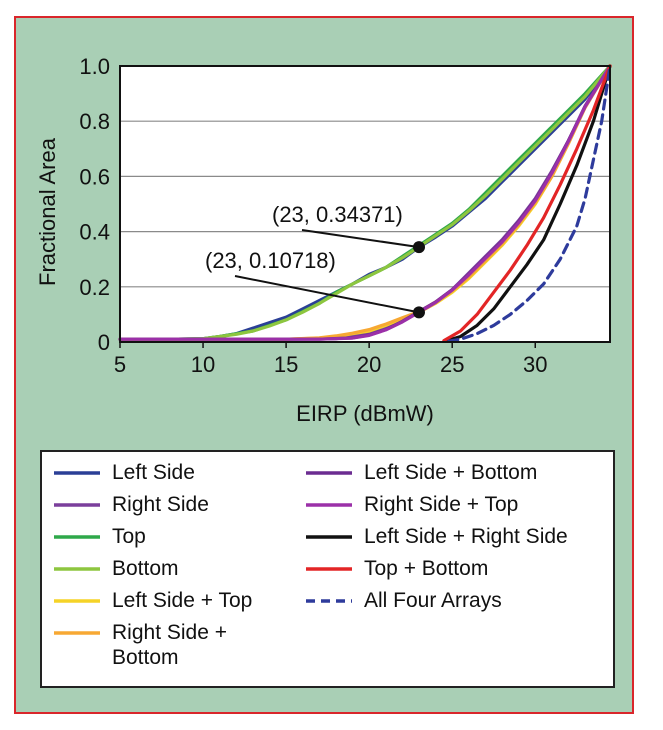  I want to click on legend-label: Right Side + Top, so click(441, 504).